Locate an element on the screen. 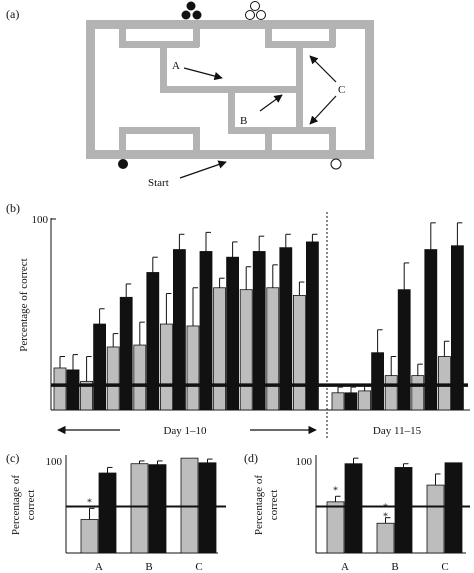  panel-d-bars: A*B**C is located at coordinates (394, 515).